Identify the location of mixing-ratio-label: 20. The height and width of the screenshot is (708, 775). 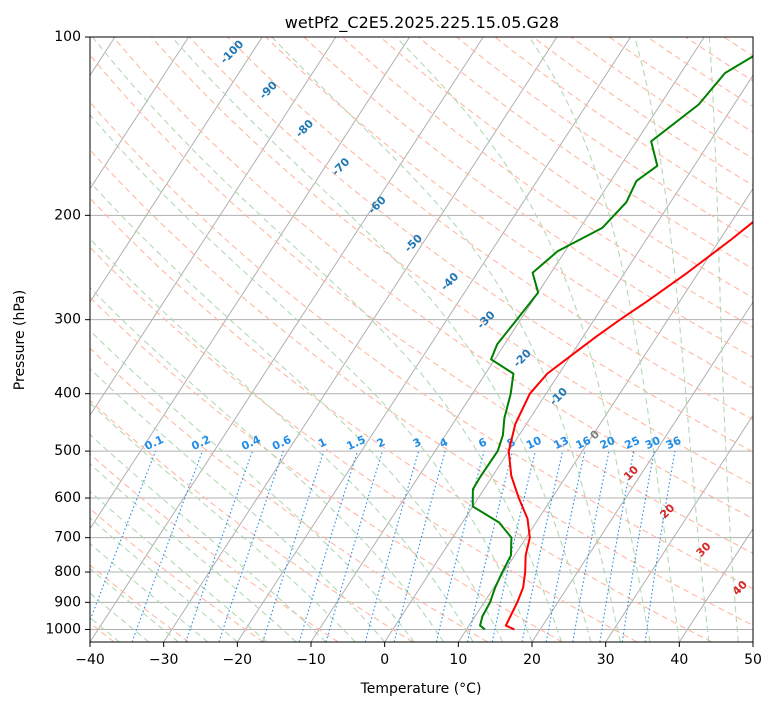
(608, 443).